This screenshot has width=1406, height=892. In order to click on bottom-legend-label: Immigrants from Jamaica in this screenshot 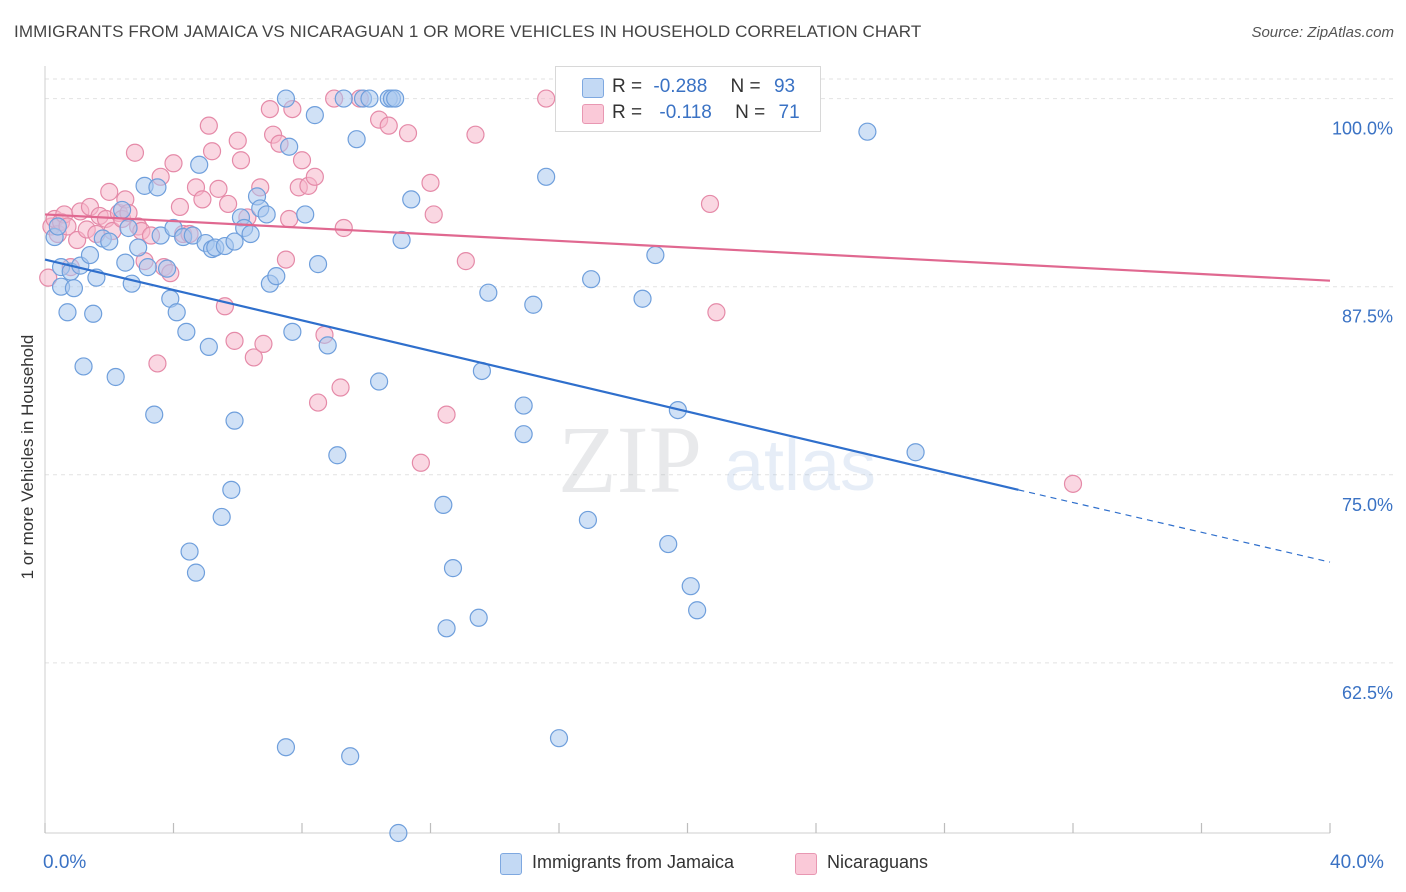, I will do `click(633, 862)`.